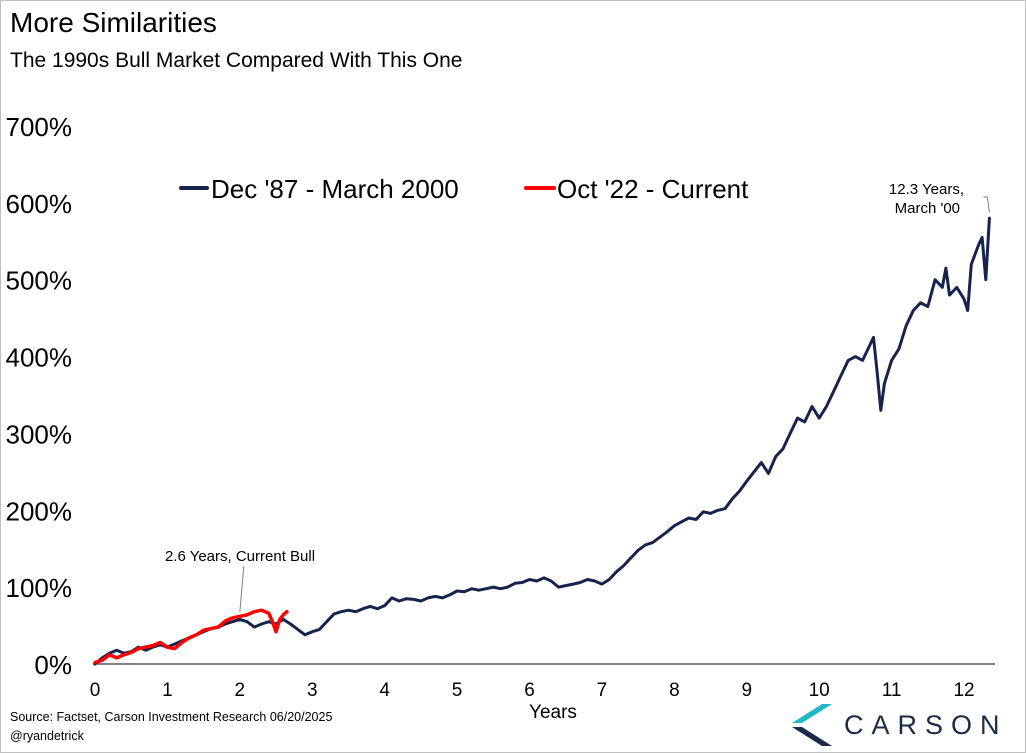  I want to click on x-tick-label: 1, so click(167, 690).